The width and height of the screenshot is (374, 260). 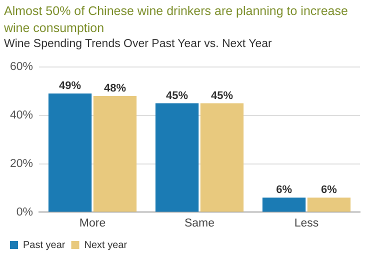 What do you see at coordinates (176, 20) in the screenshot?
I see `chart-title: Almost 50% of Chinese wine drinkers are planning to increase wine consumption` at bounding box center [176, 20].